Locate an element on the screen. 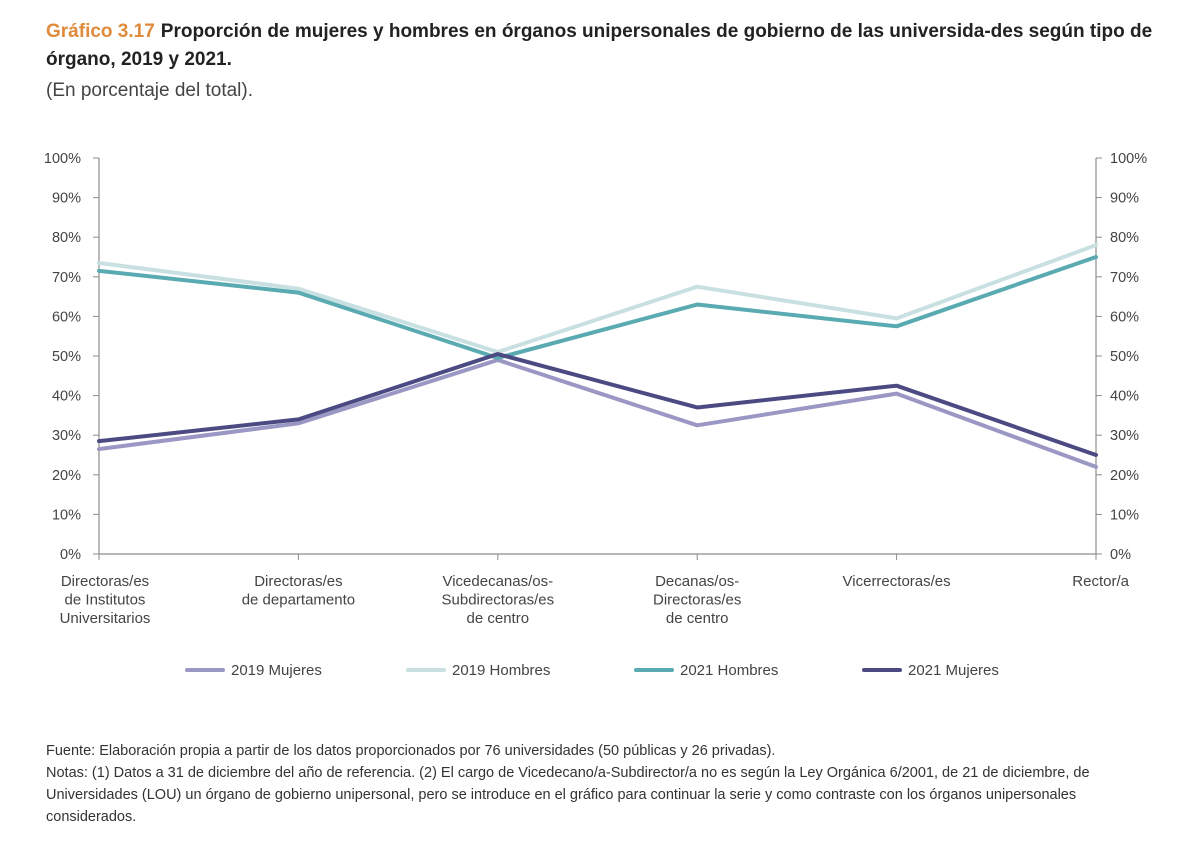 The image size is (1179, 855). series-line-2019-mujeres is located at coordinates (597, 413).